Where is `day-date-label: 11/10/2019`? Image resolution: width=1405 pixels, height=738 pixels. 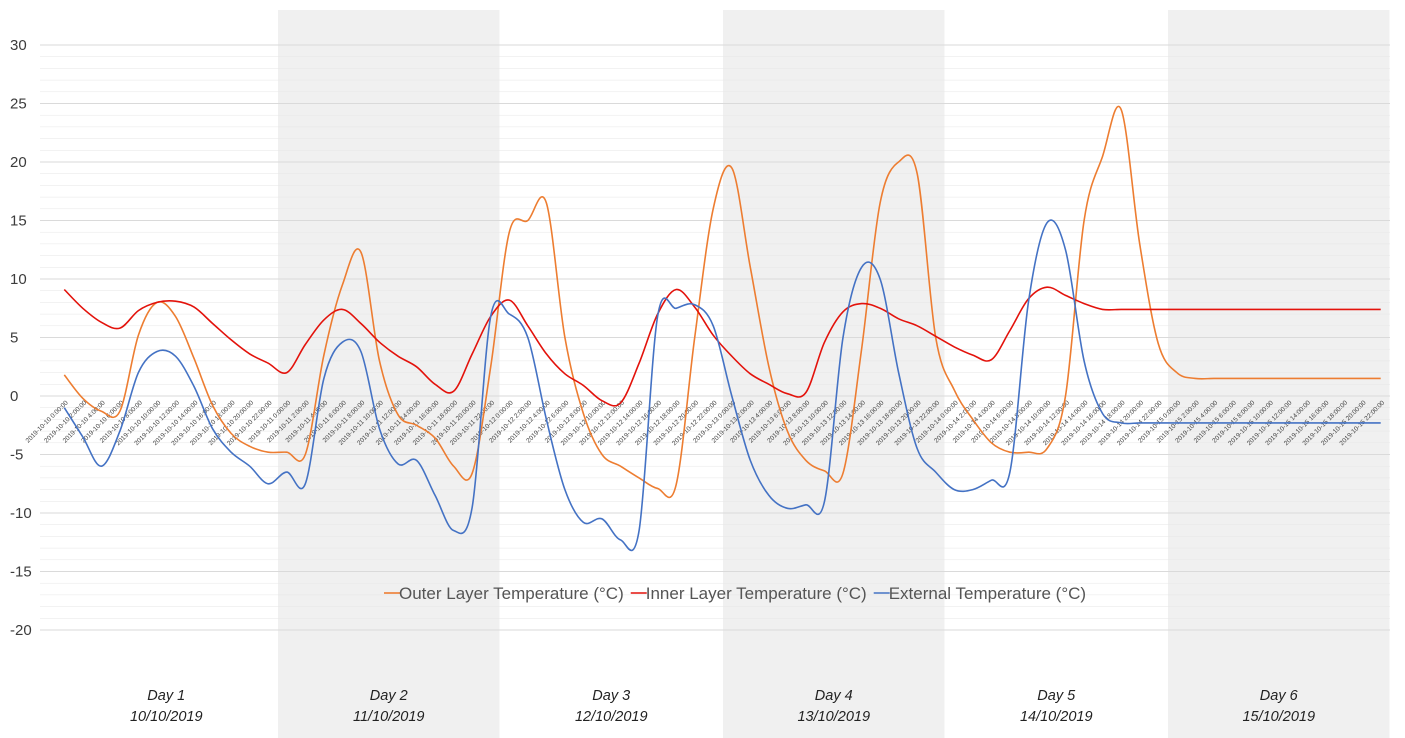
day-date-label: 11/10/2019 is located at coordinates (389, 717).